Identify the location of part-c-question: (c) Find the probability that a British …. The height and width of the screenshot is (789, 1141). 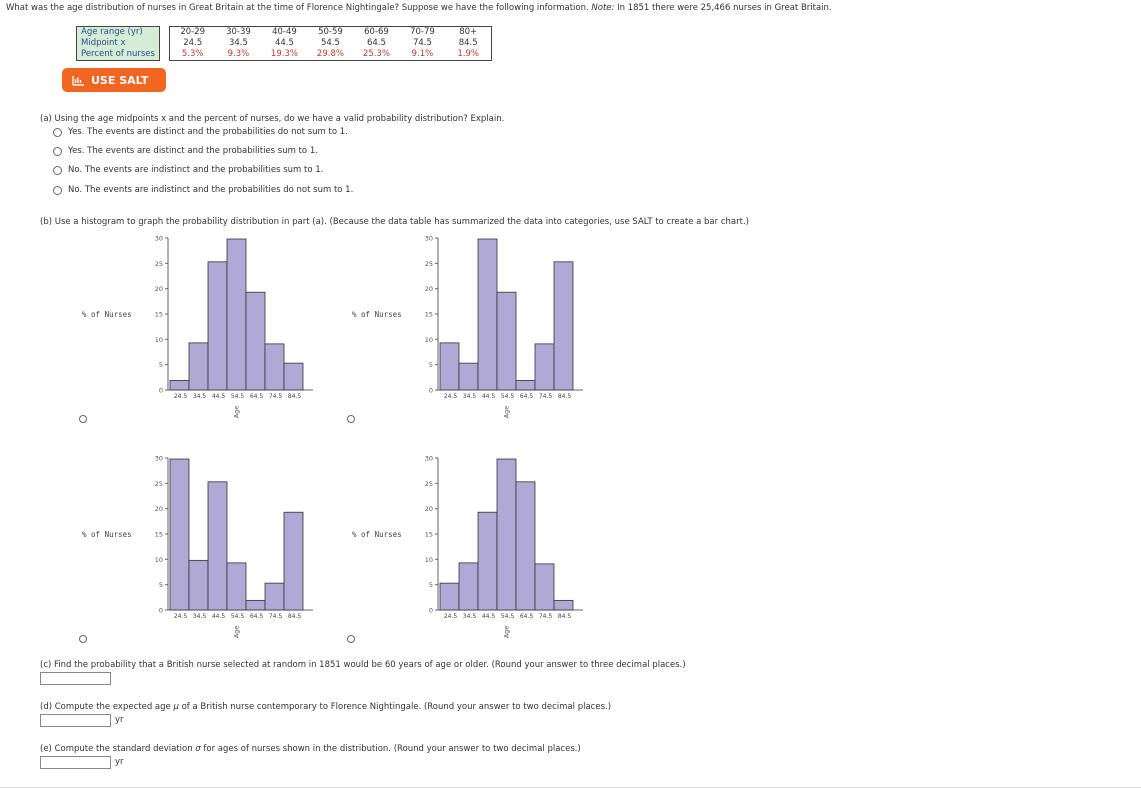
(363, 665).